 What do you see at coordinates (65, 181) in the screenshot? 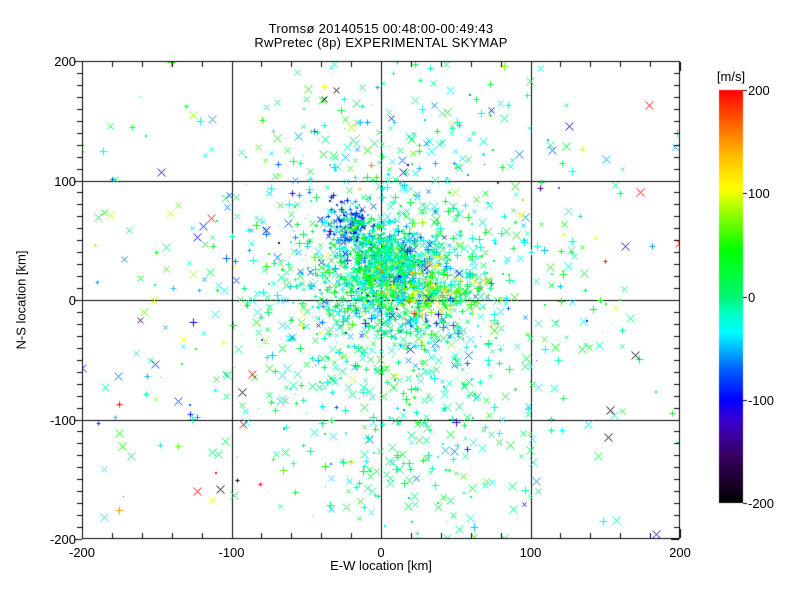
I see `y-tick-label: 100` at bounding box center [65, 181].